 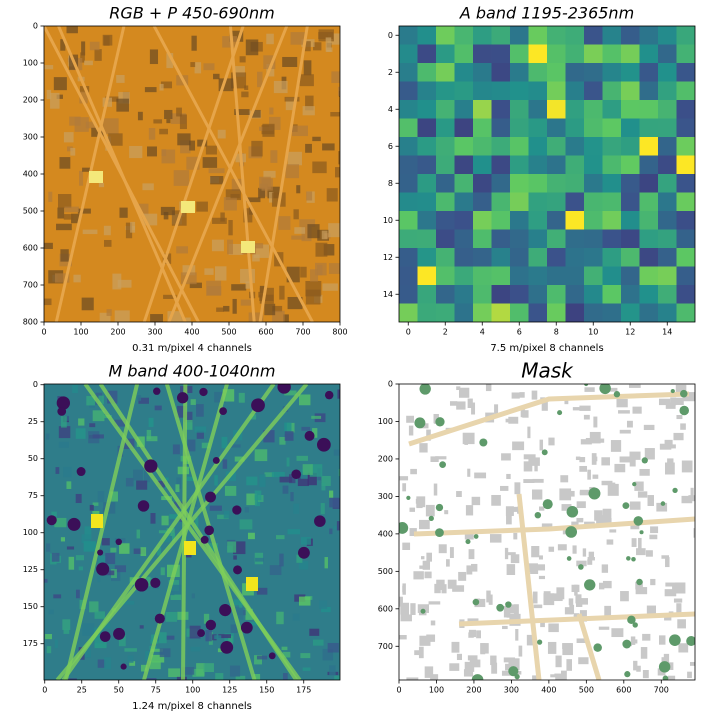 What do you see at coordinates (117, 332) in the screenshot?
I see `x-tick-label: 200` at bounding box center [117, 332].